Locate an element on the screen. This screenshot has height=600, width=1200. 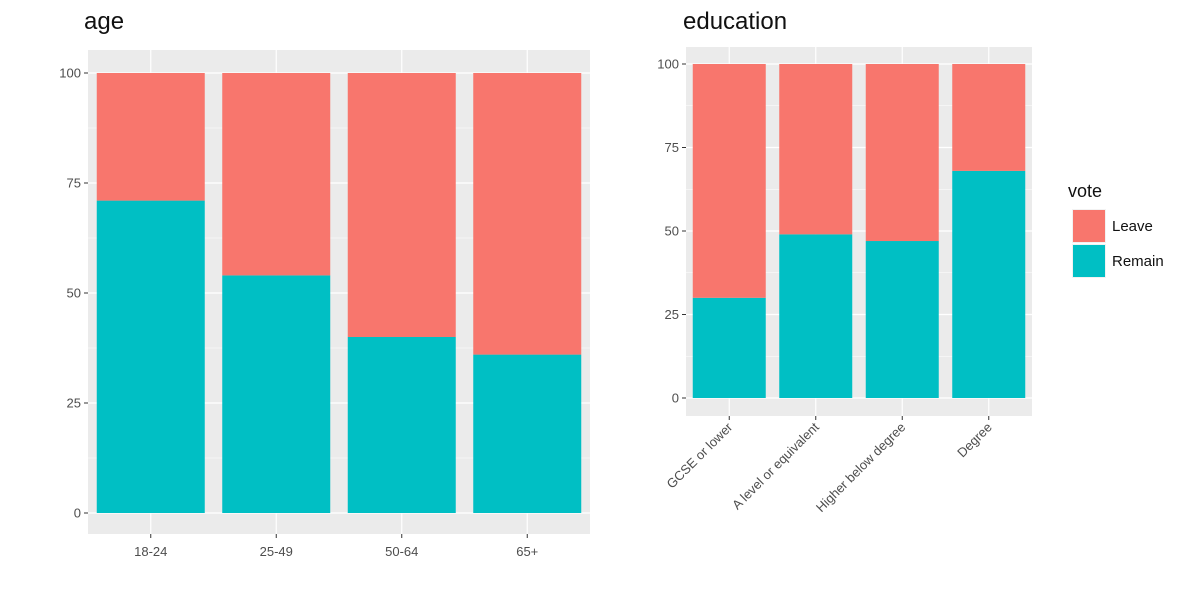
age-y-tick-label: 50 is located at coordinates (74, 293).